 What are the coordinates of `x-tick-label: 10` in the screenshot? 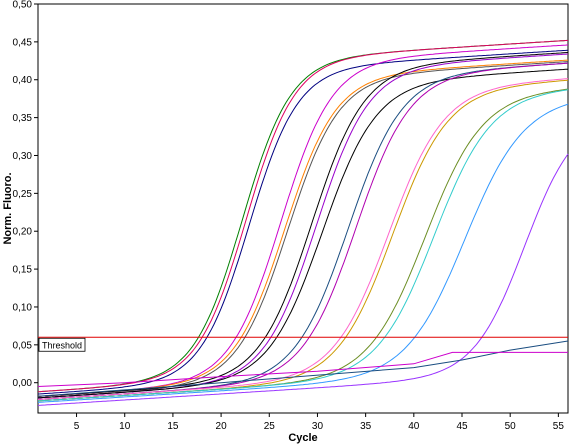 It's located at (125, 426).